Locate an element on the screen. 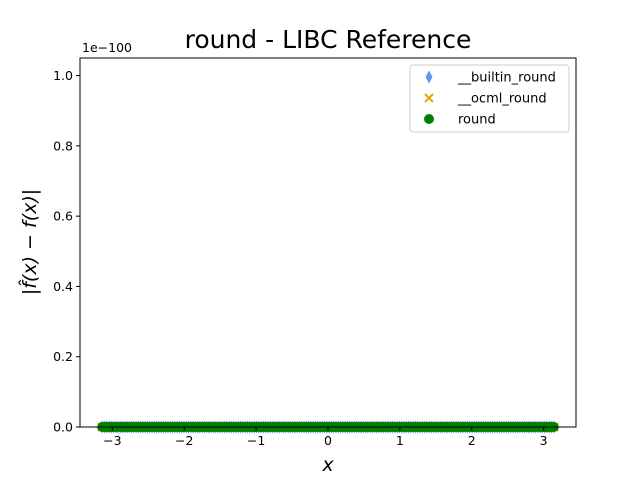 Image resolution: width=640 pixels, height=480 pixels. legend-label: __ocml_round is located at coordinates (502, 99).